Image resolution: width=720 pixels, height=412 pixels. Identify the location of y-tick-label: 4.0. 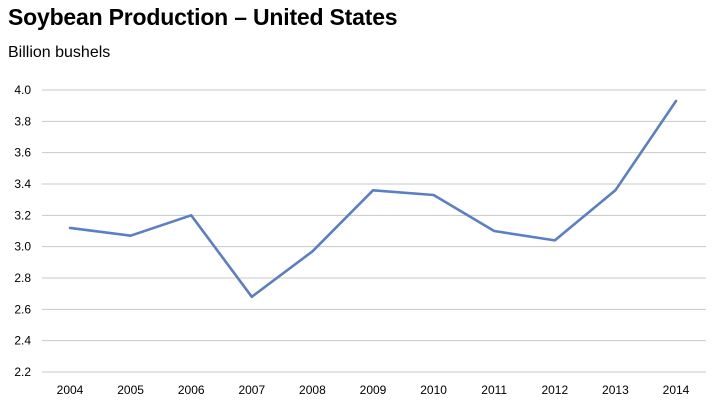
(22, 90).